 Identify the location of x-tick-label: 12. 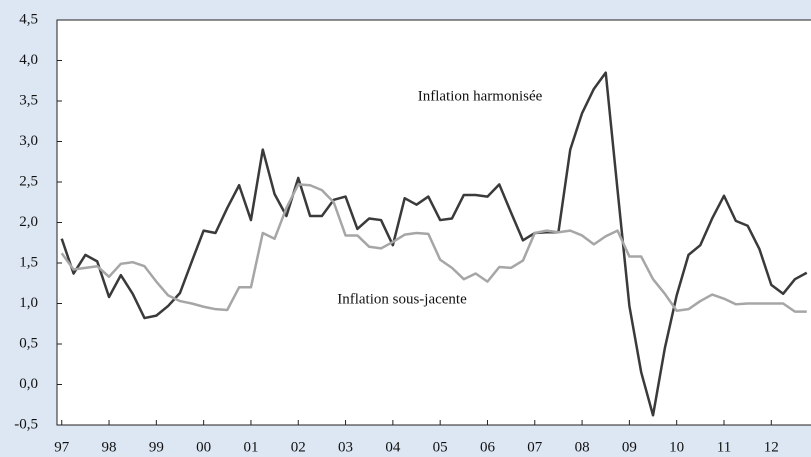
(771, 447).